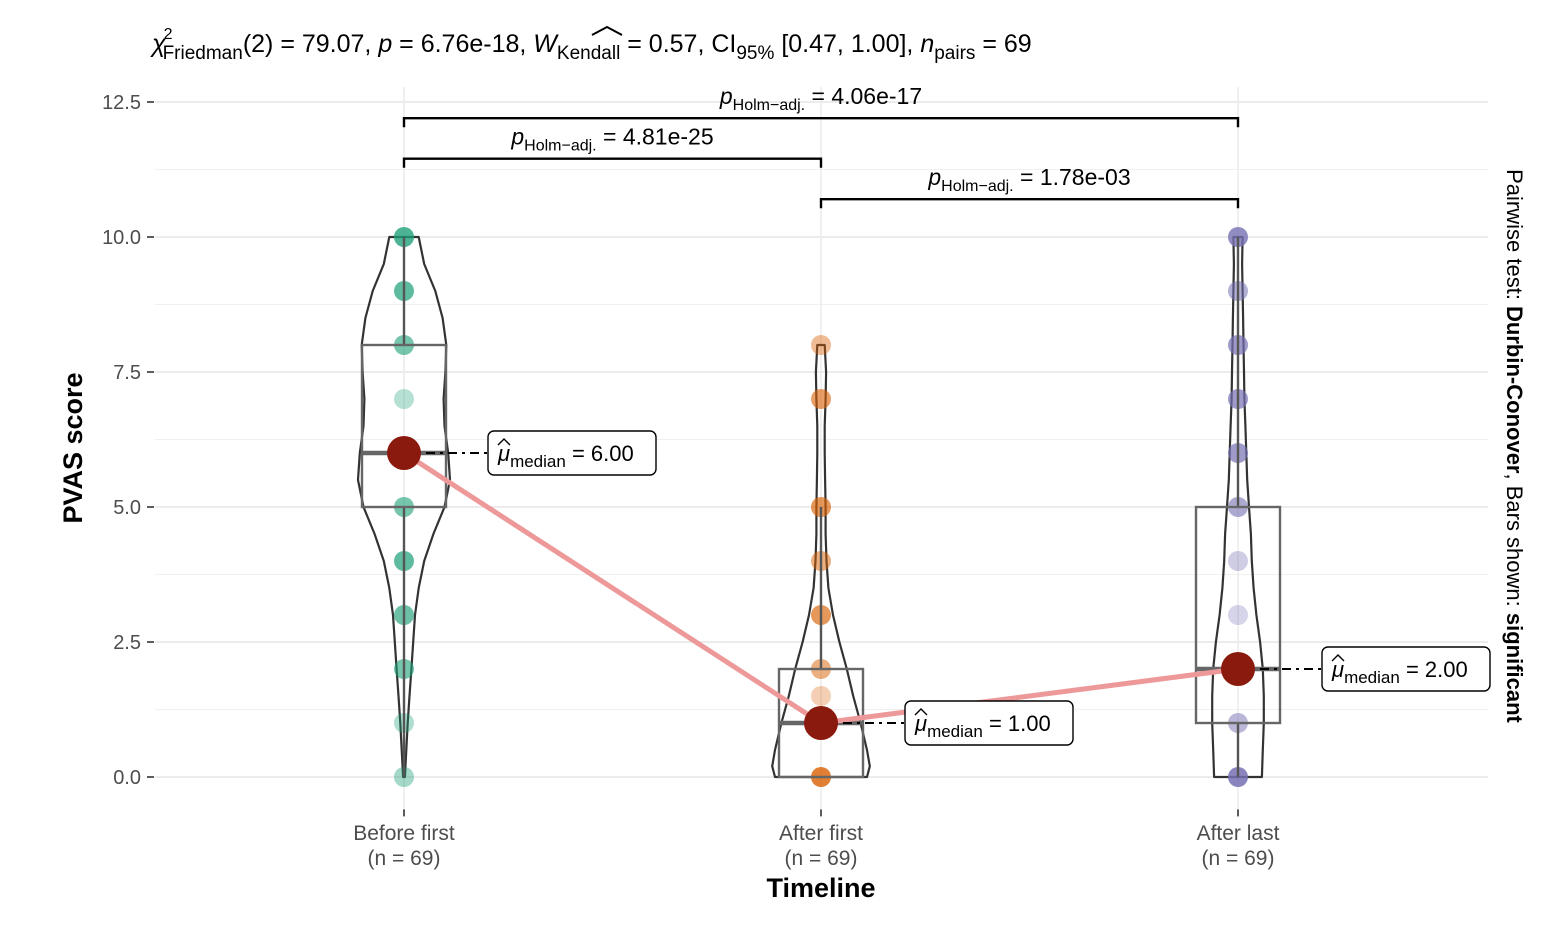  I want to click on y-tick-label: 0.0, so click(127, 778).